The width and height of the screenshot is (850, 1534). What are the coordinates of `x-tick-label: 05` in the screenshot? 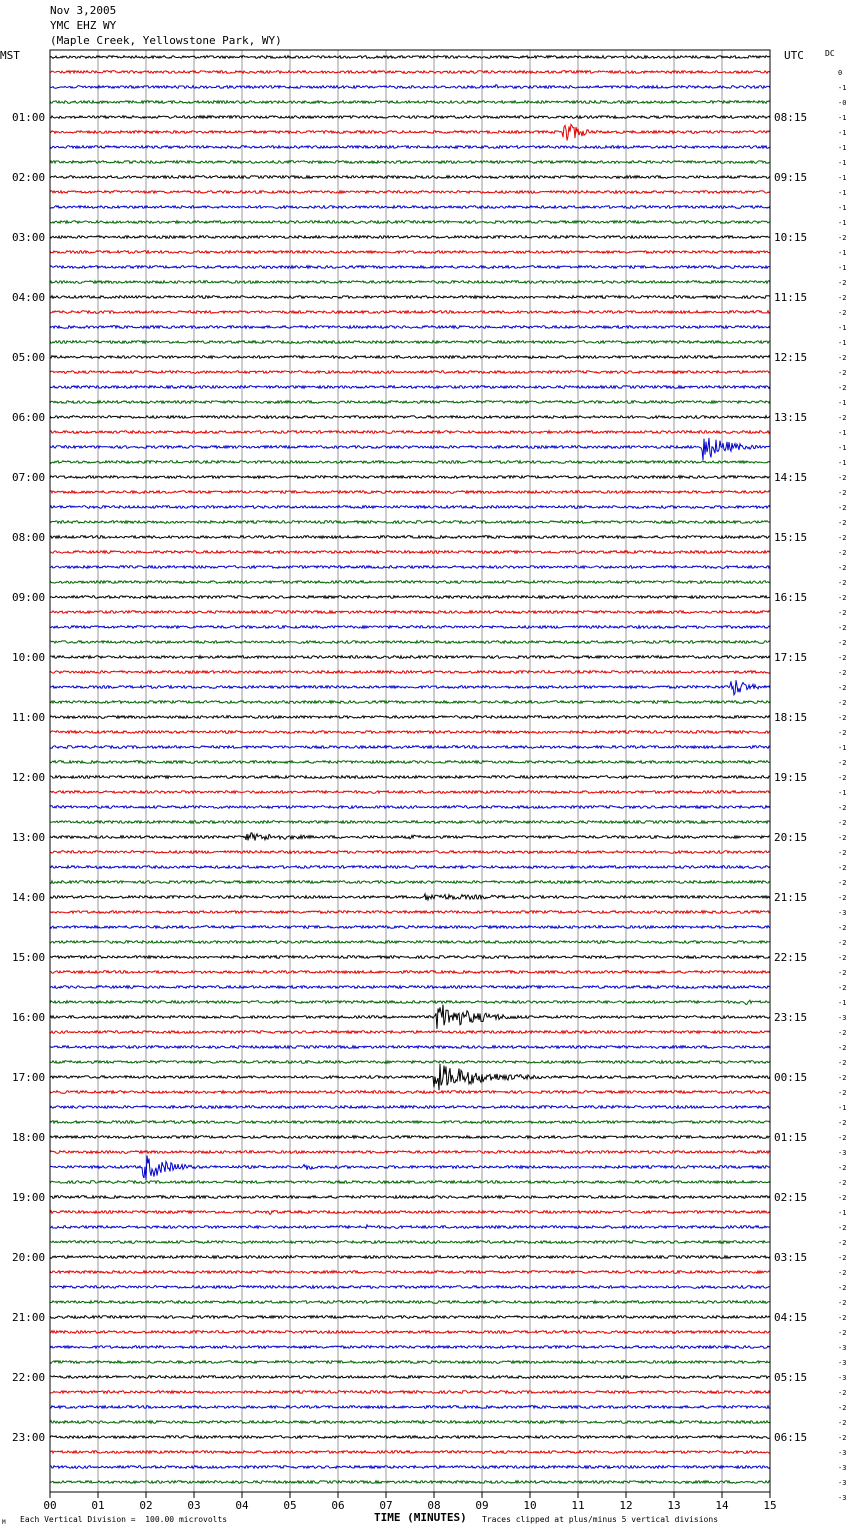 It's located at (289, 1505).